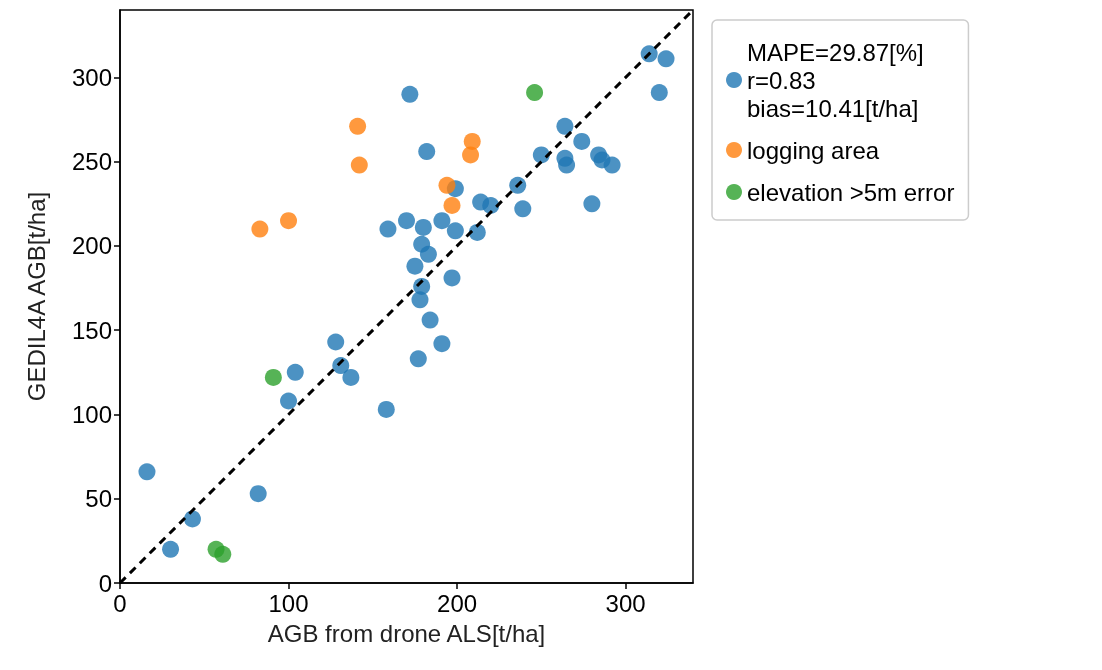 This screenshot has width=1102, height=670. I want to click on legend-label: elevation >5m error, so click(851, 192).